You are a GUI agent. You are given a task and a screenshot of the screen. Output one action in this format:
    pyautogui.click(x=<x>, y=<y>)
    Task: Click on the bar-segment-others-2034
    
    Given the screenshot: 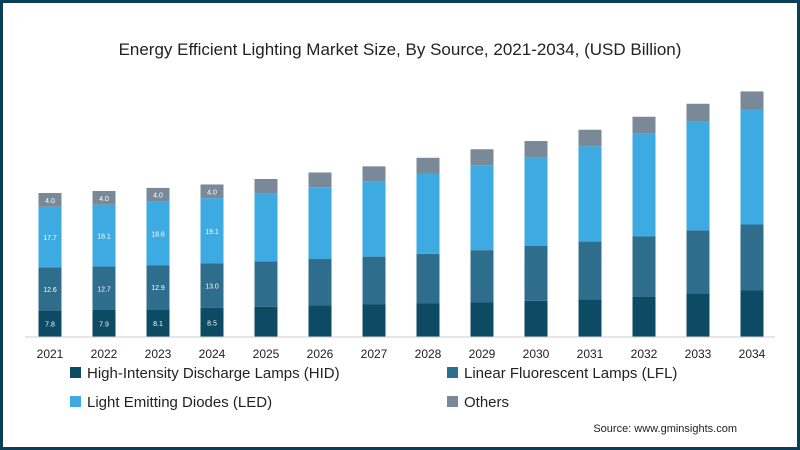 What is the action you would take?
    pyautogui.click(x=752, y=100)
    